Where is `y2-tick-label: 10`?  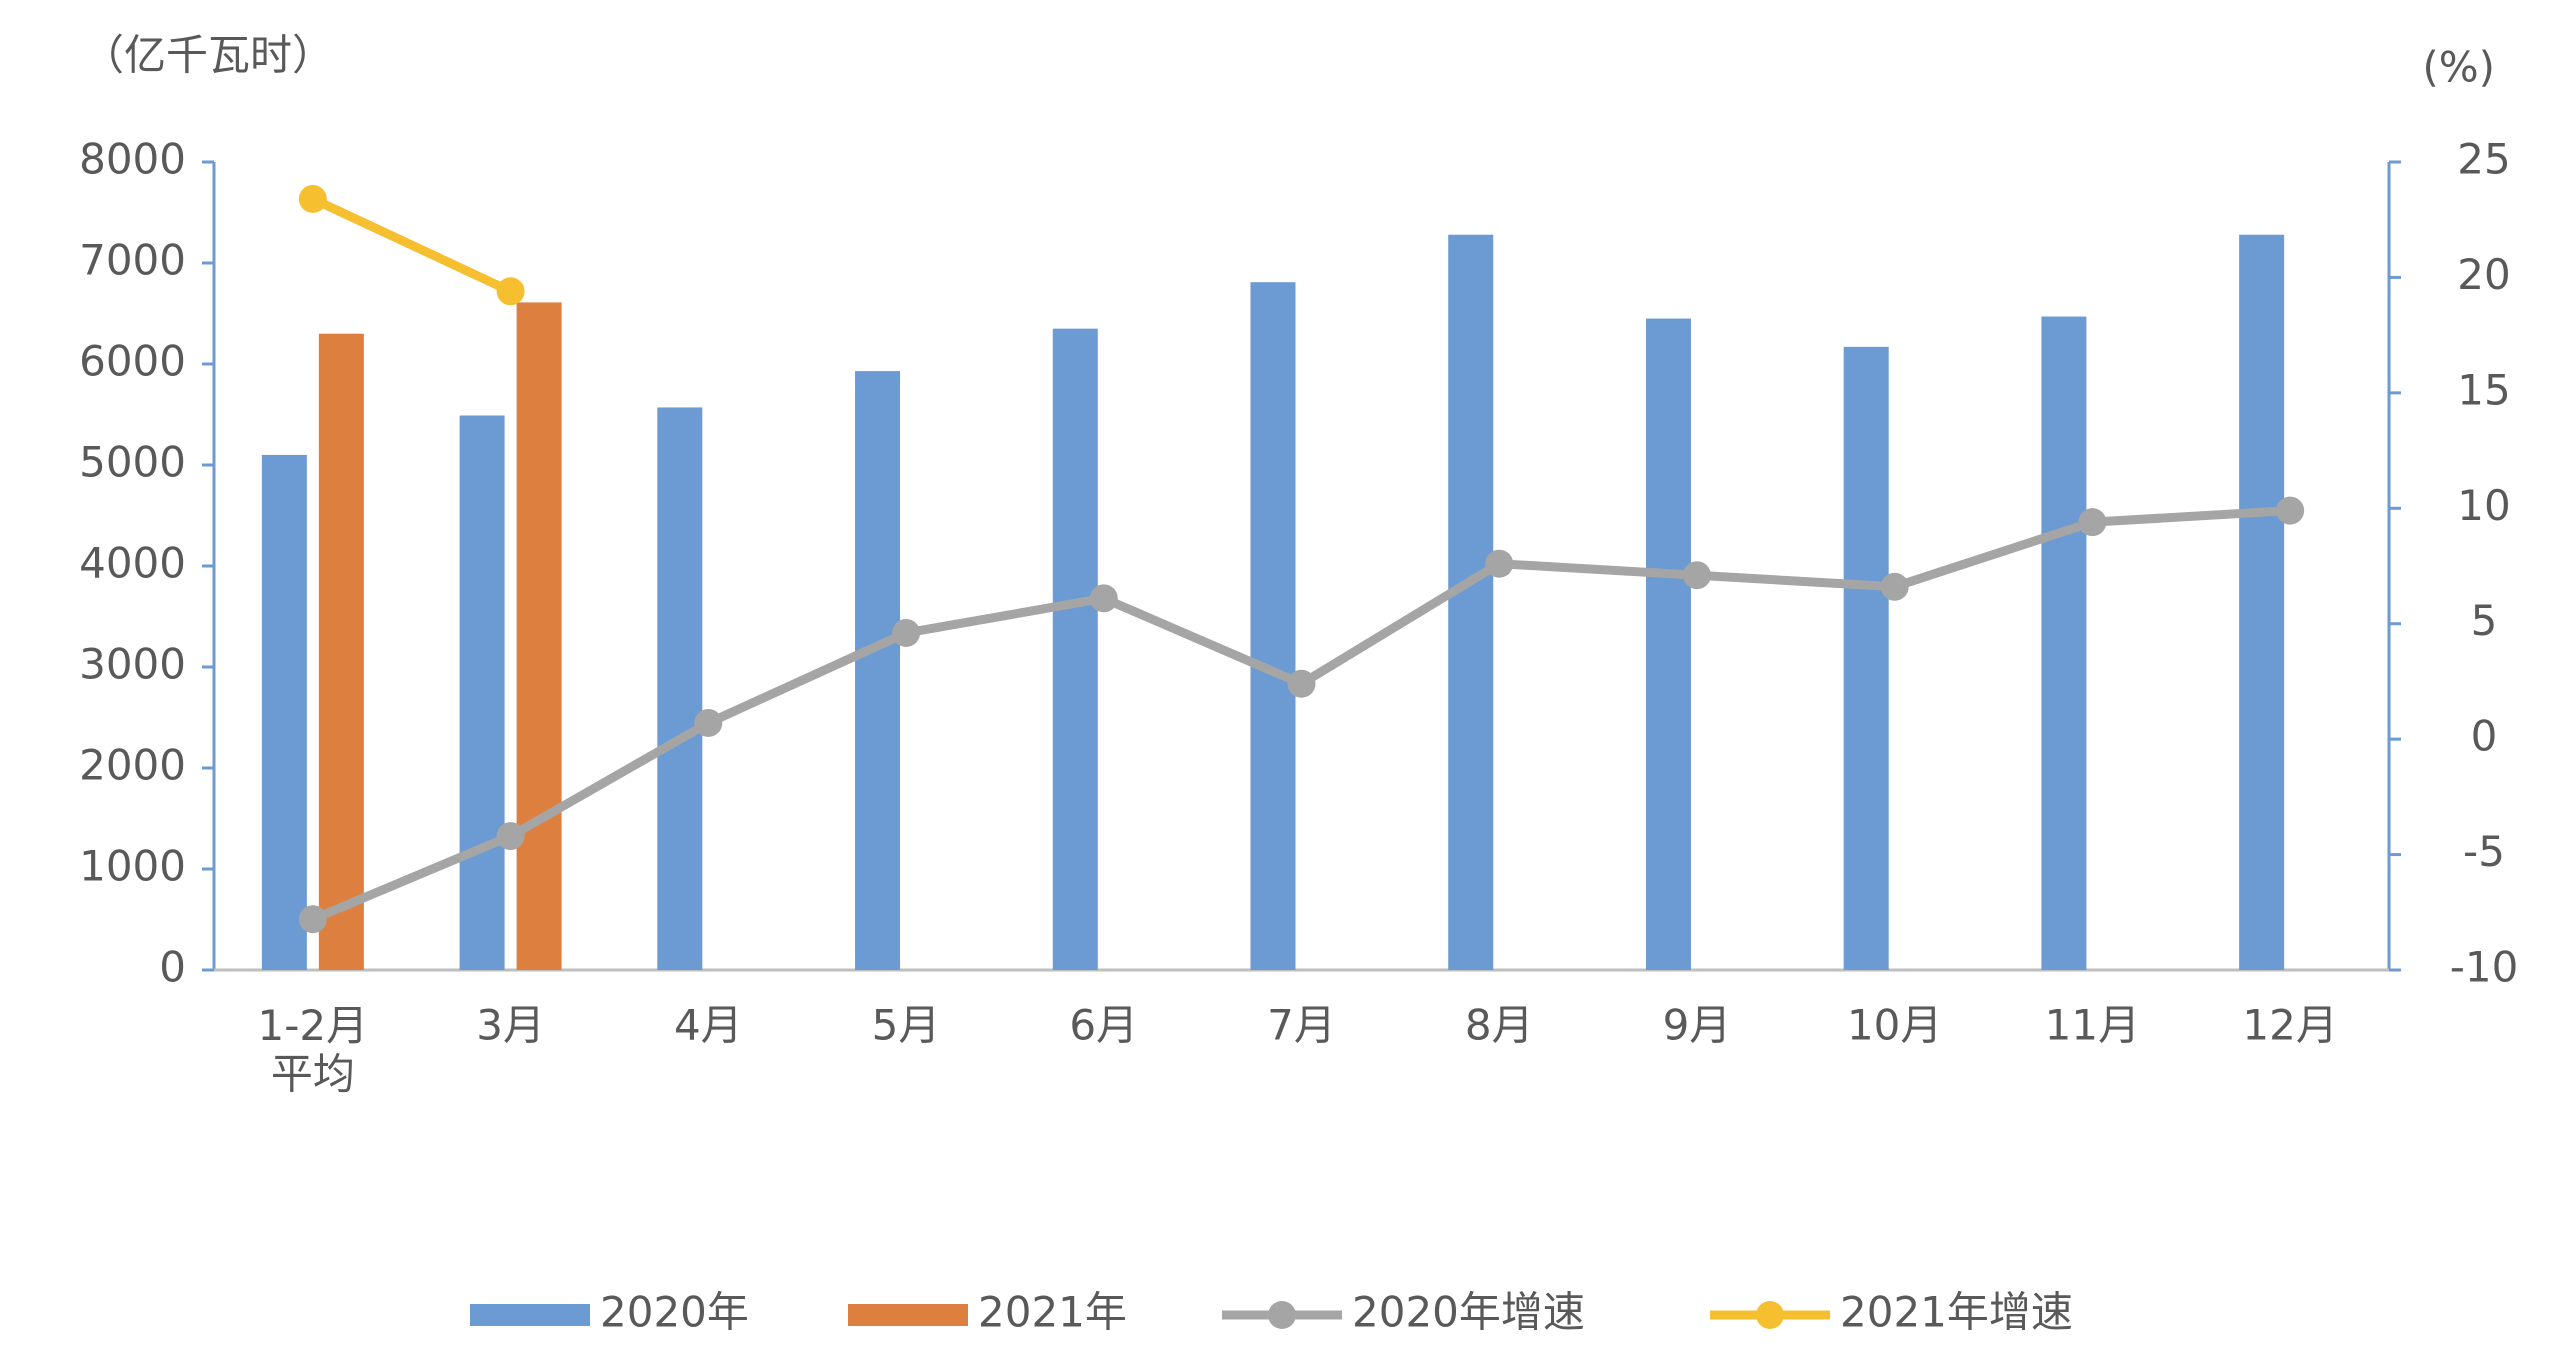 y2-tick-label: 10 is located at coordinates (2483, 505).